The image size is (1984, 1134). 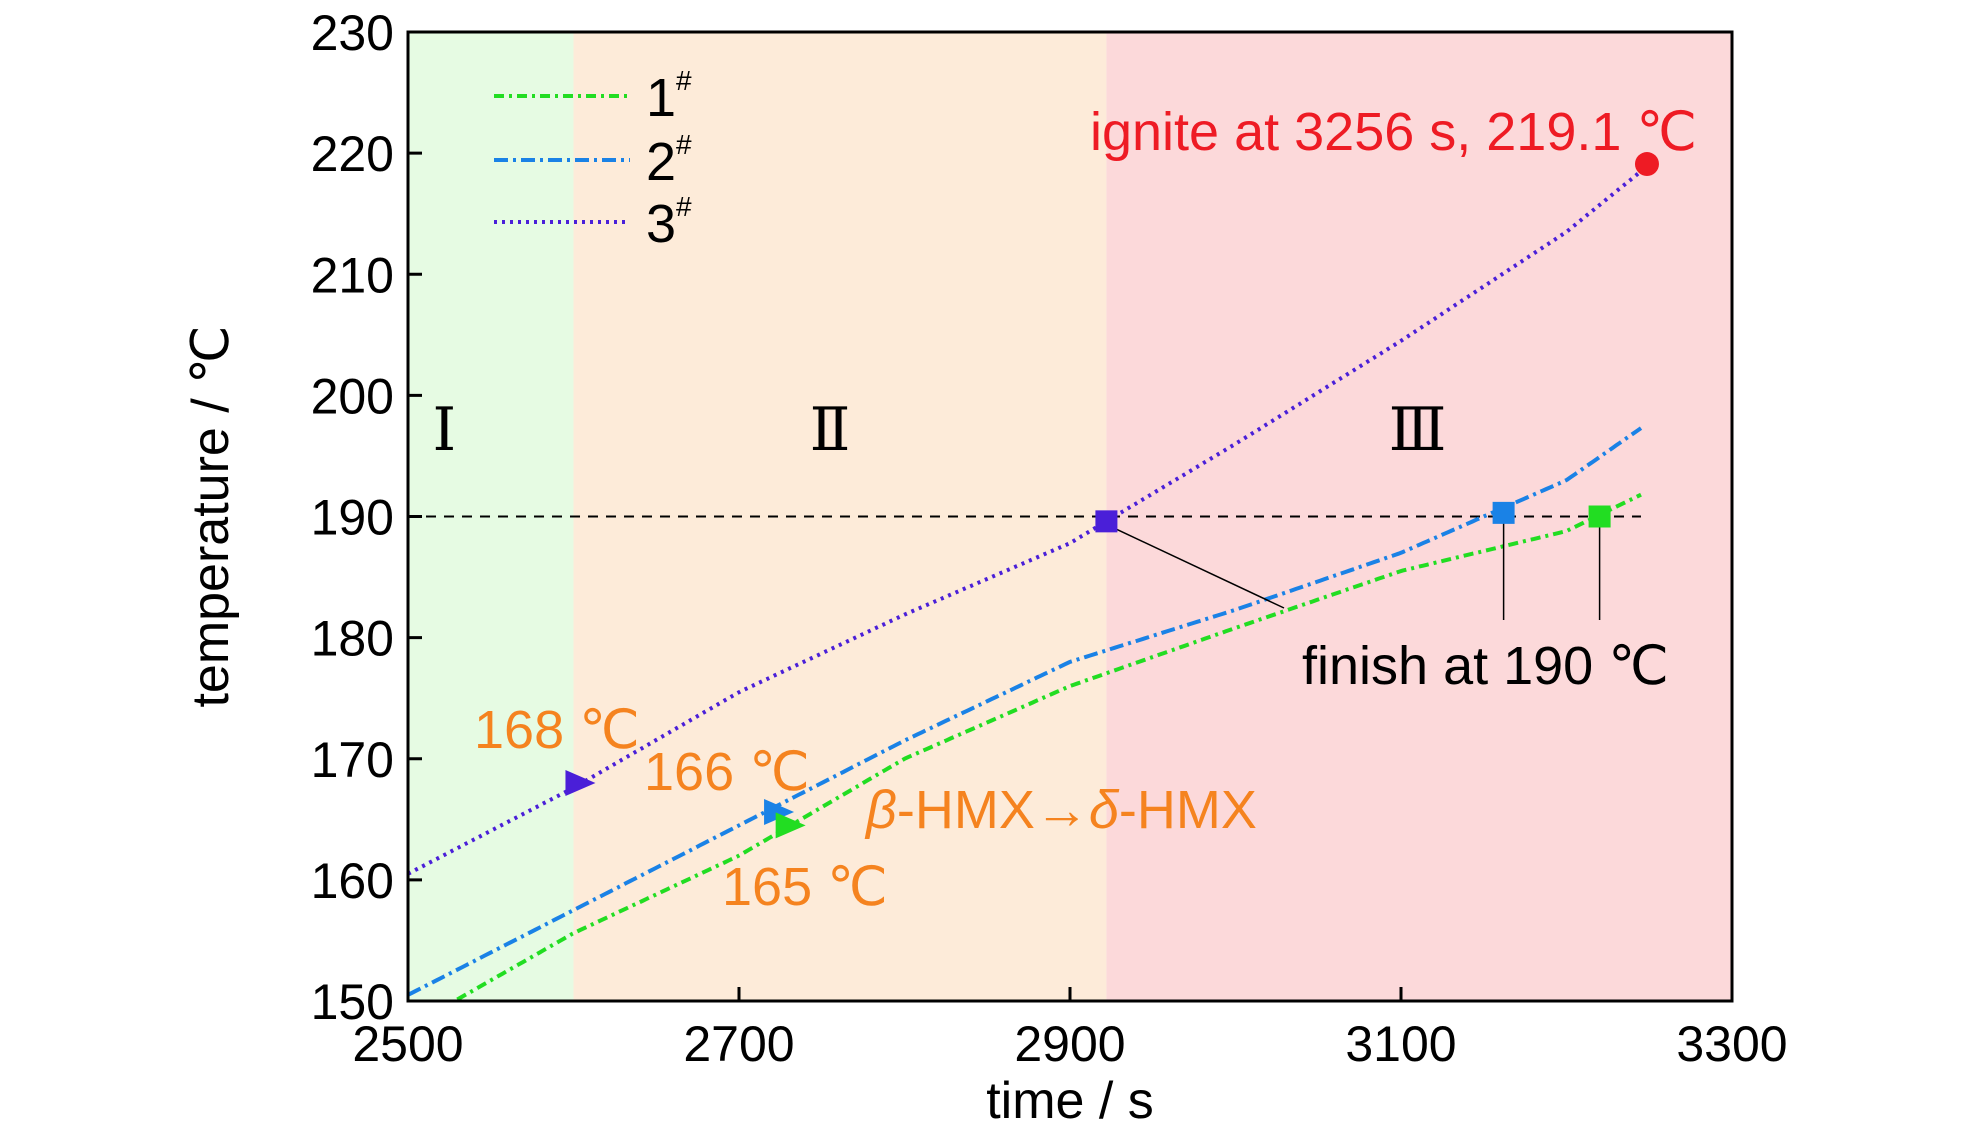 I want to click on legend-label-3: 3#, so click(x=669, y=222).